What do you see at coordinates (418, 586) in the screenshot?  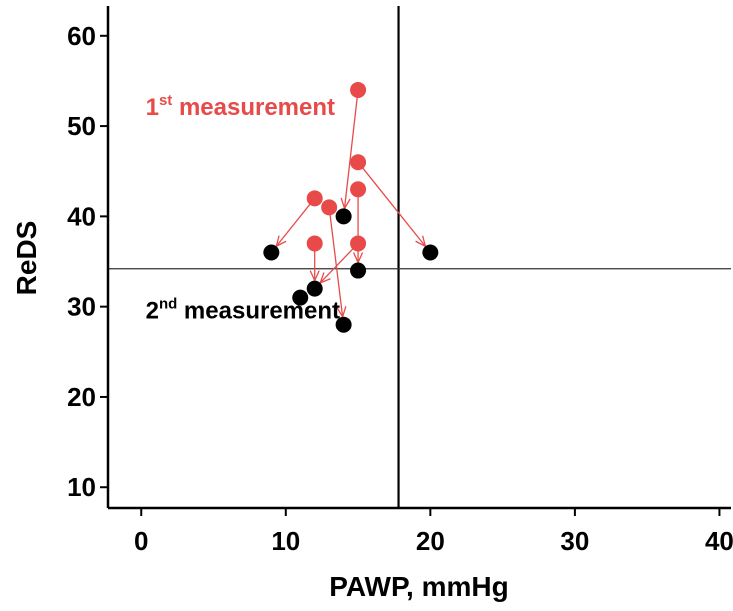 I see `x-axis-title: PAWP, mmHg` at bounding box center [418, 586].